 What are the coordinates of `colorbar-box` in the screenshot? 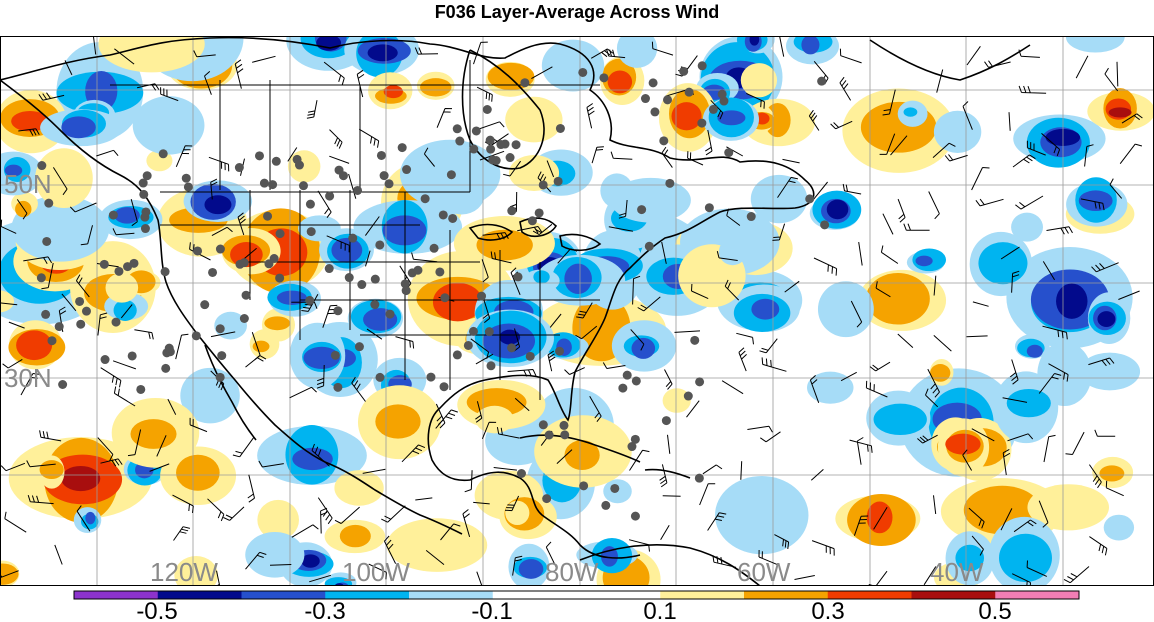 It's located at (199, 595).